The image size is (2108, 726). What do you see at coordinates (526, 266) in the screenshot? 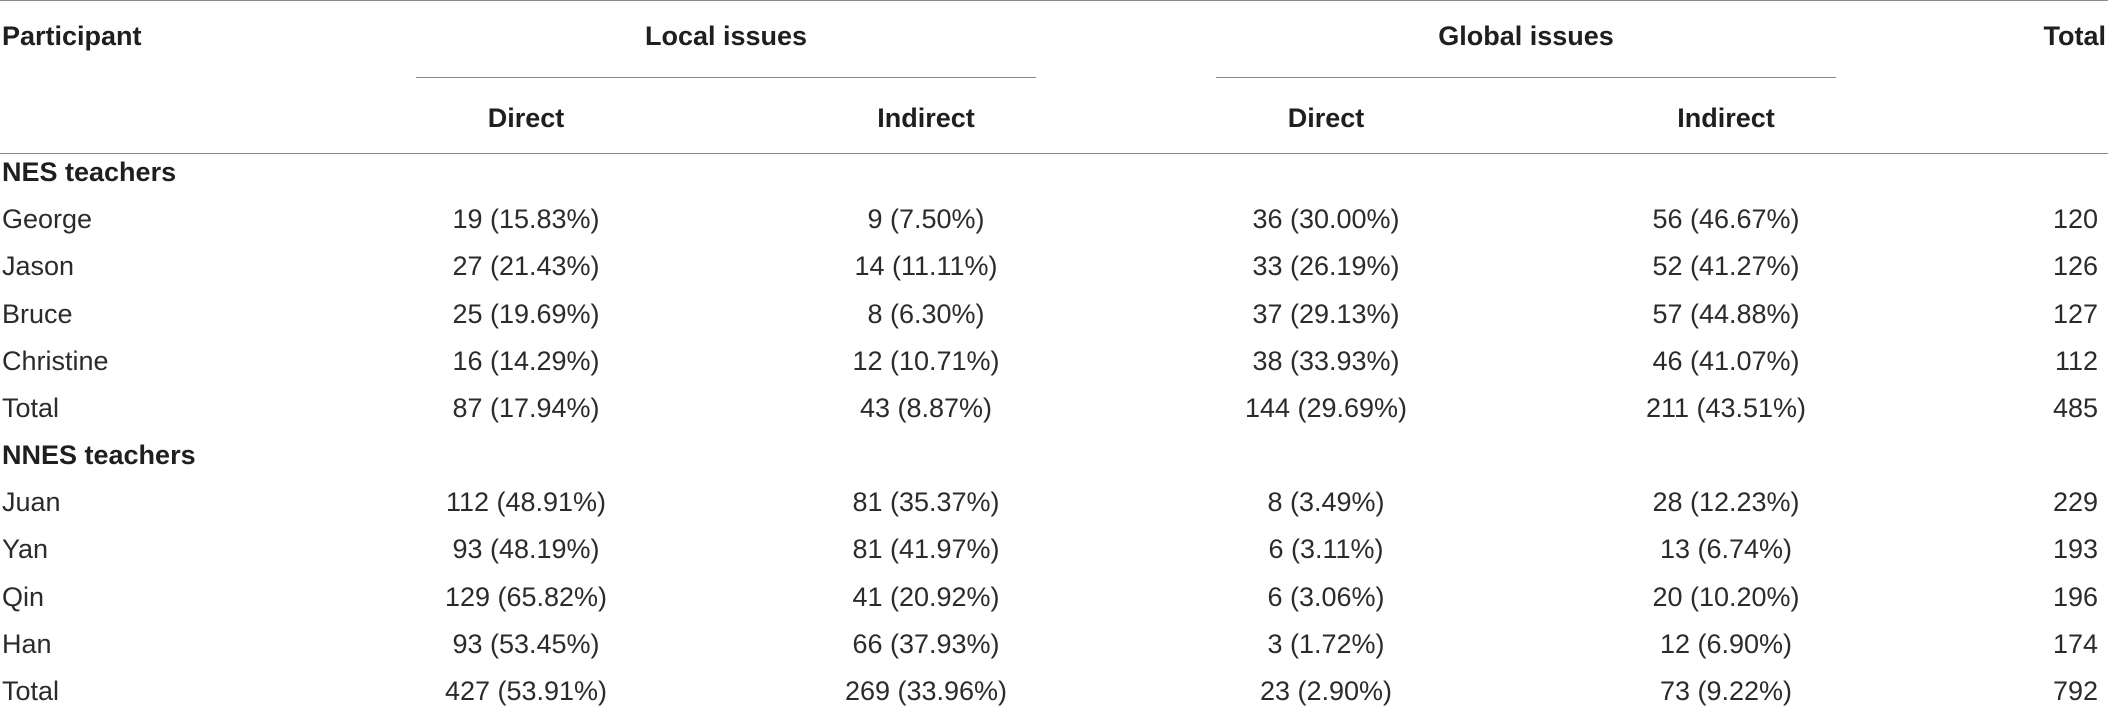
I see `local-direct-cell: 27 (21.43%)` at bounding box center [526, 266].